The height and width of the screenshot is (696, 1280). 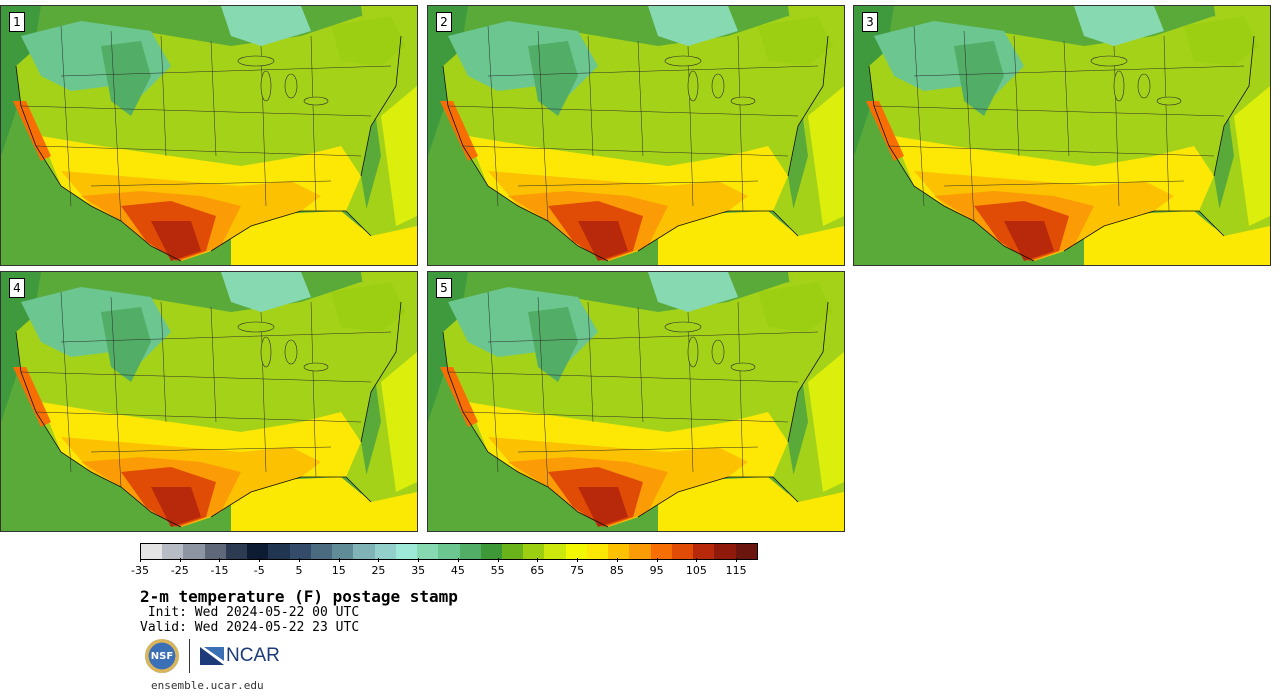 I want to click on colorbar-tick-label: 65, so click(x=537, y=570).